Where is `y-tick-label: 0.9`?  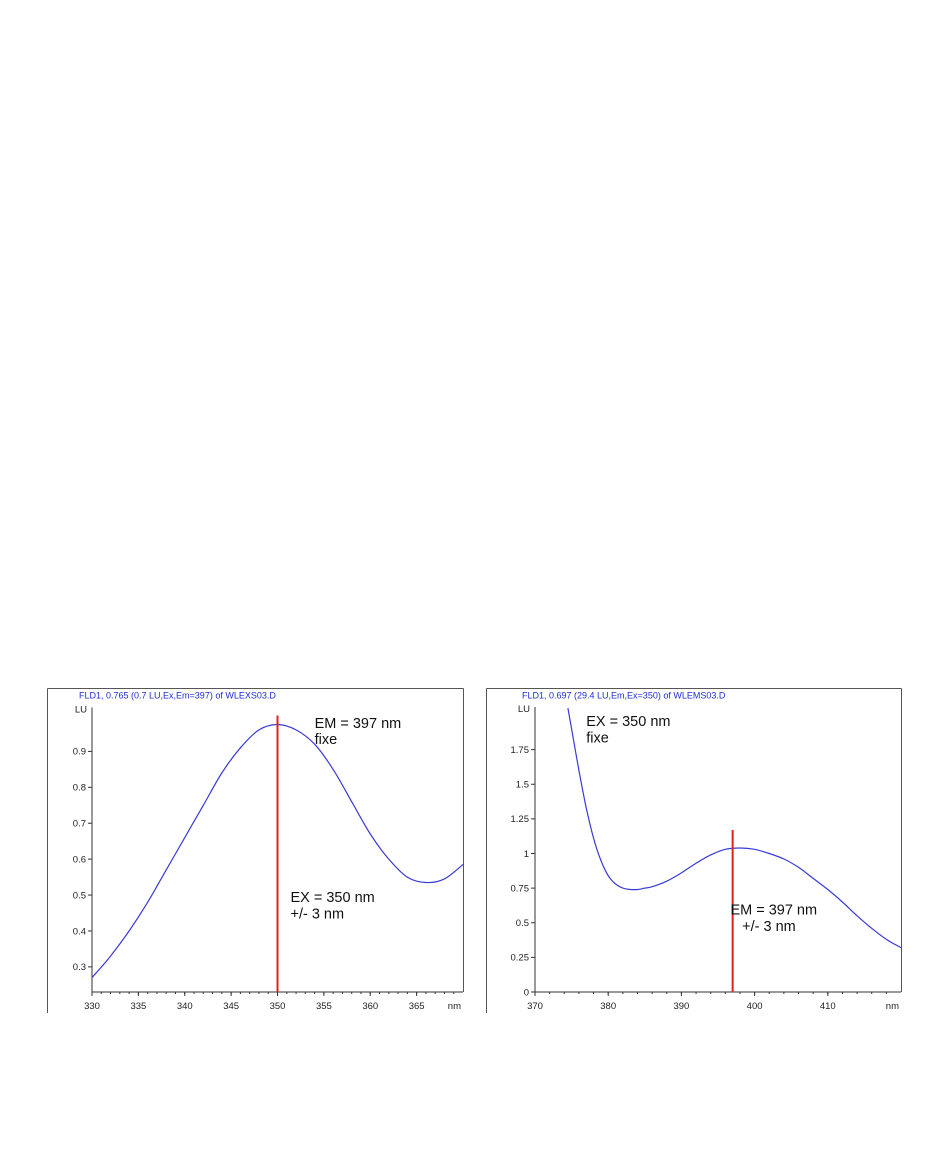 y-tick-label: 0.9 is located at coordinates (79, 752).